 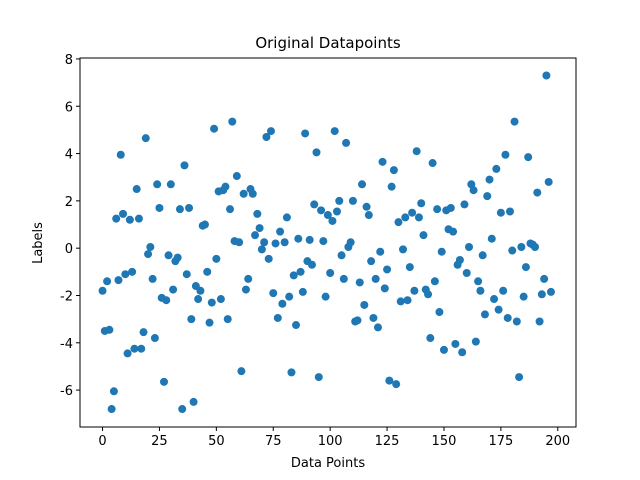 What do you see at coordinates (159, 441) in the screenshot?
I see `x-tick-label: 25` at bounding box center [159, 441].